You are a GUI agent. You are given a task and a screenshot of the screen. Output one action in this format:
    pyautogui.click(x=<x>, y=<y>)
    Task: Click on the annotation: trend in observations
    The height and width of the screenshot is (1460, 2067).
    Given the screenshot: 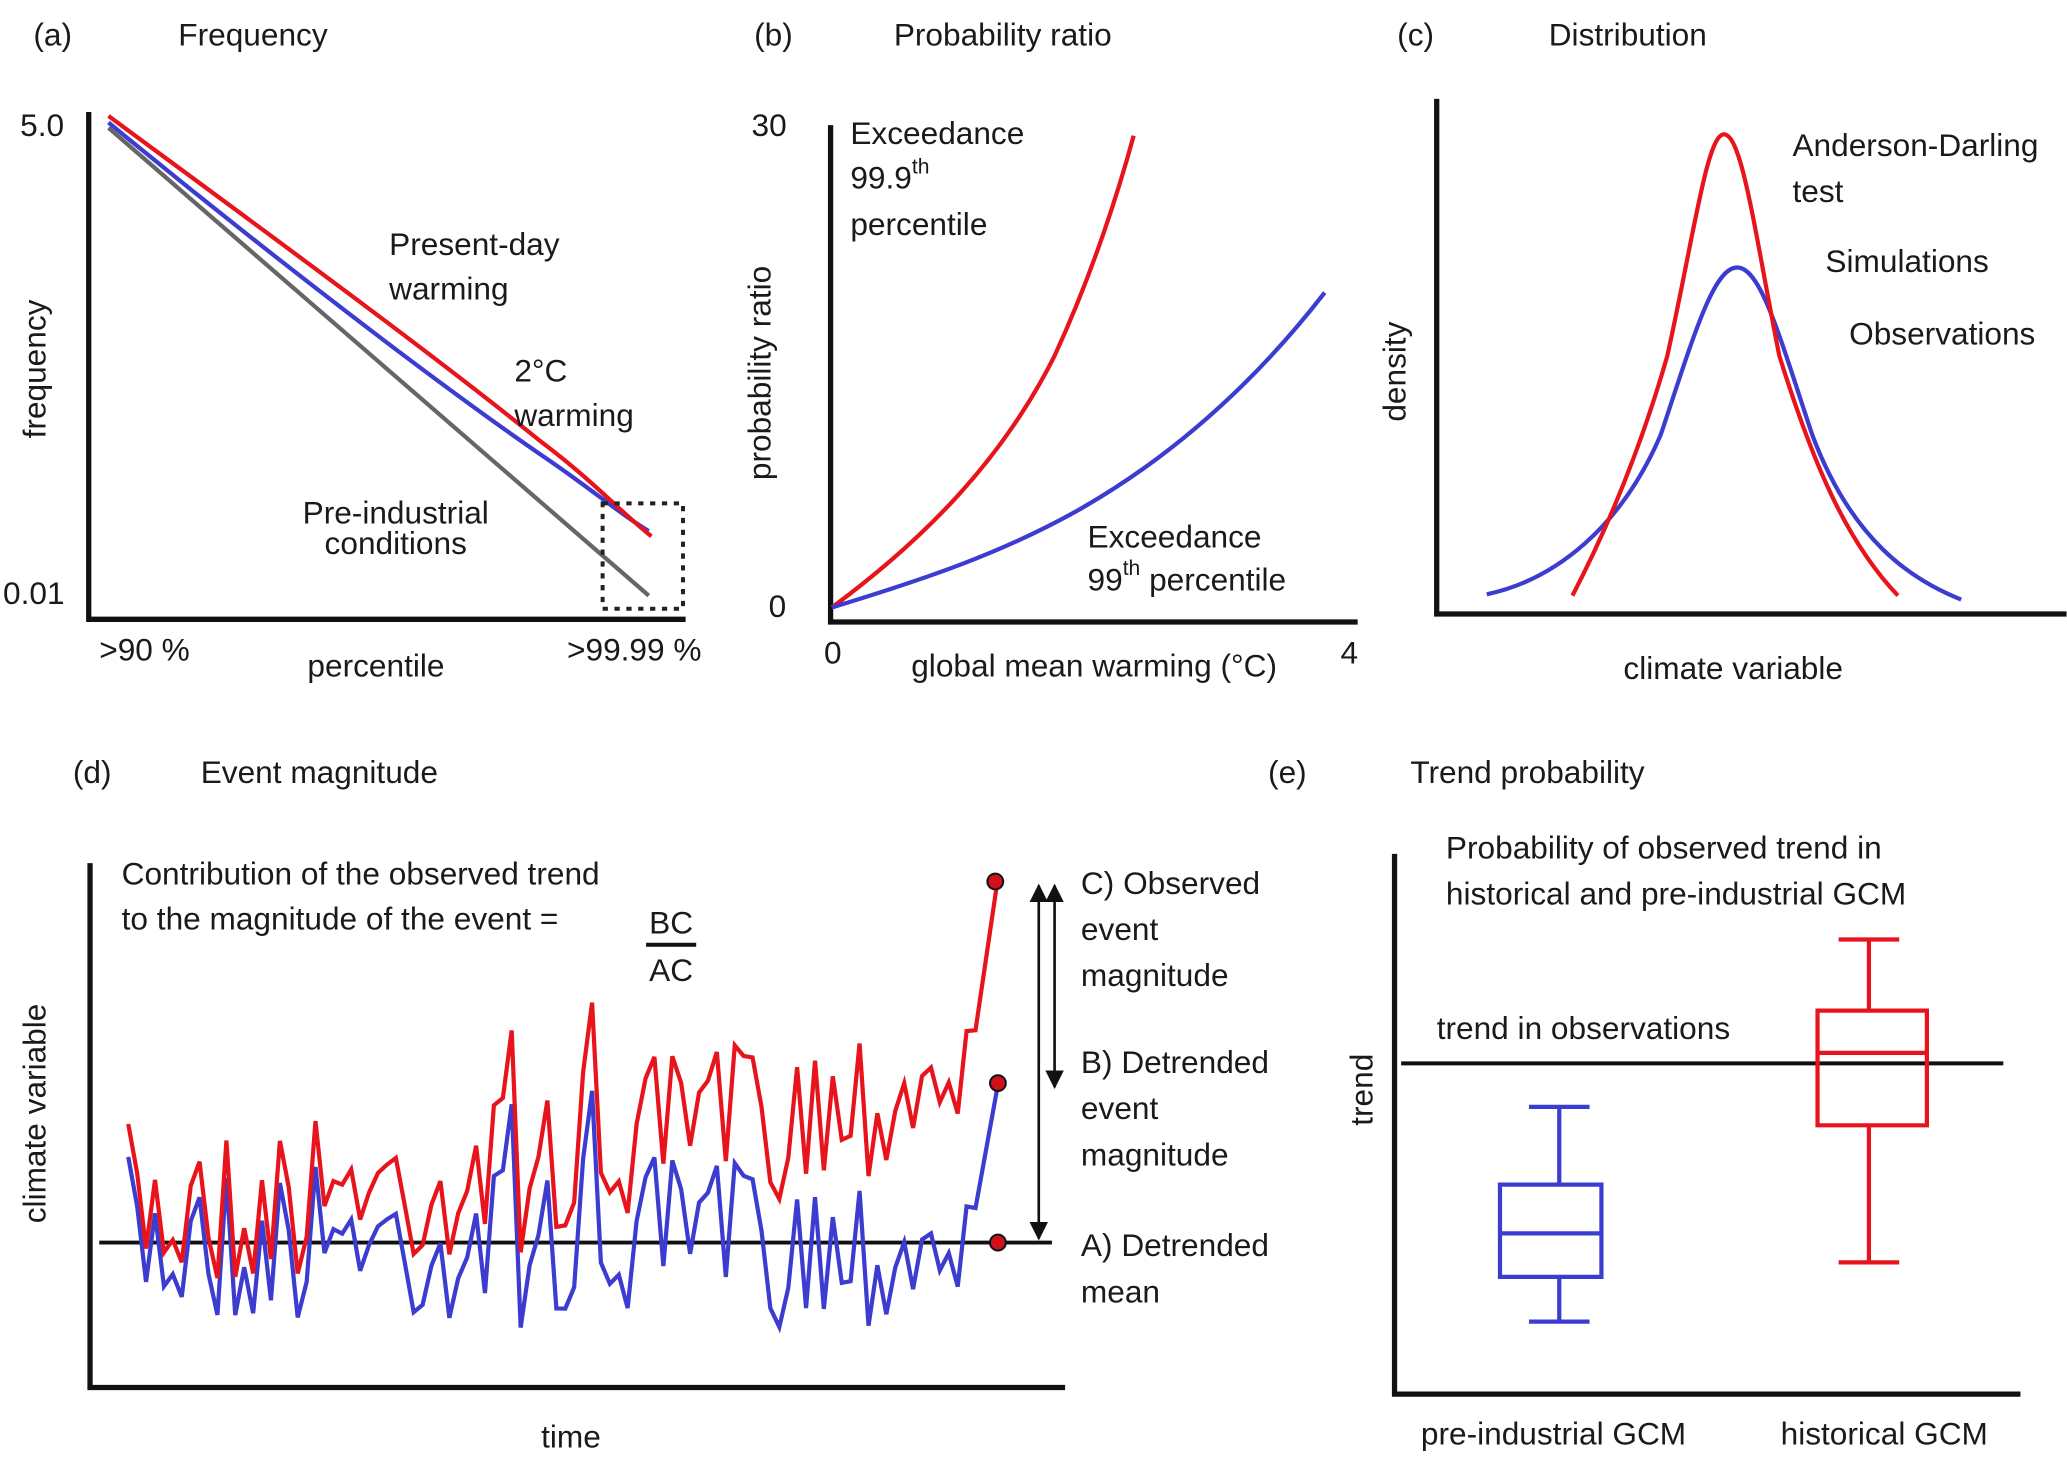 What is the action you would take?
    pyautogui.click(x=1583, y=1028)
    